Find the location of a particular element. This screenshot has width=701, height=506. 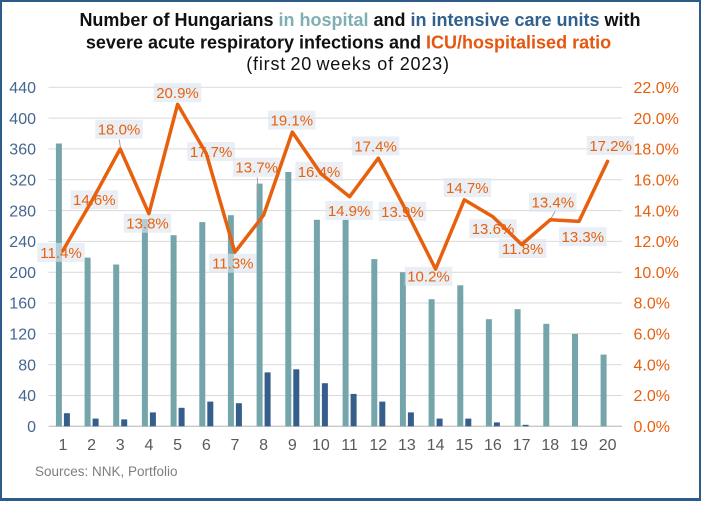

svg-text: 6 is located at coordinates (206, 445).